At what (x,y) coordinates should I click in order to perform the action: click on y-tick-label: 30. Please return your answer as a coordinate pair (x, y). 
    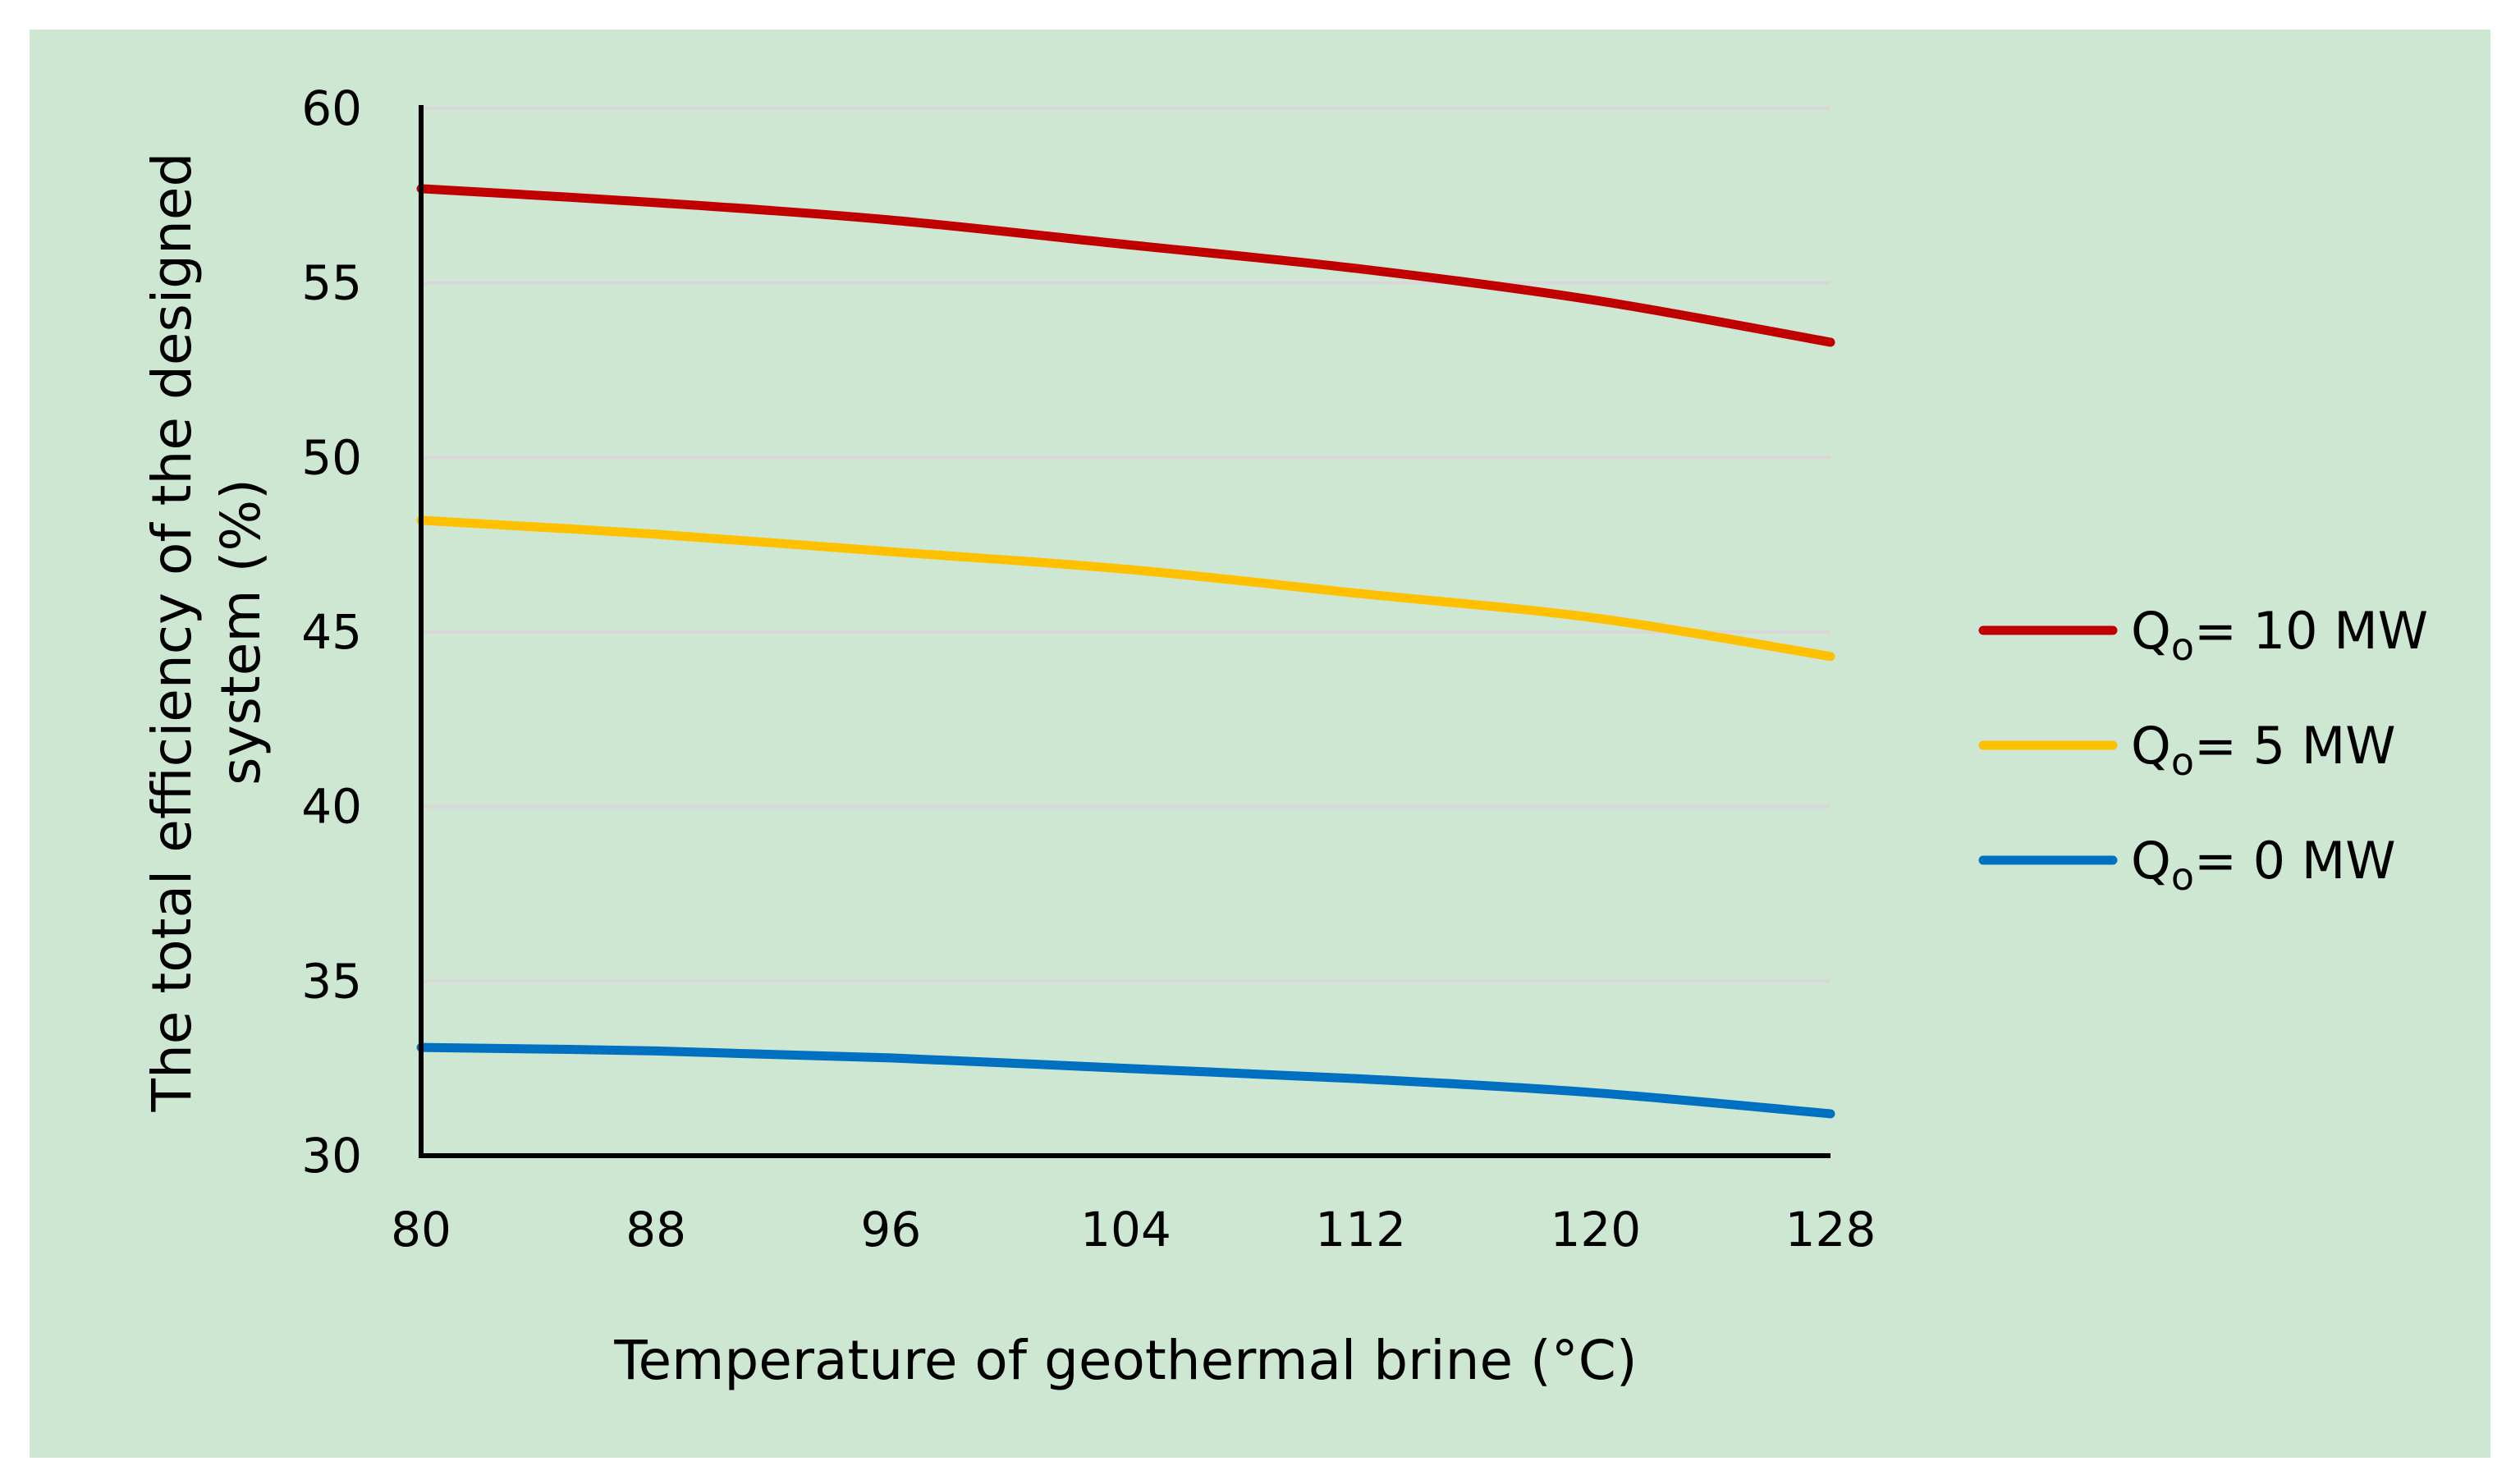
    Looking at the image, I should click on (331, 1156).